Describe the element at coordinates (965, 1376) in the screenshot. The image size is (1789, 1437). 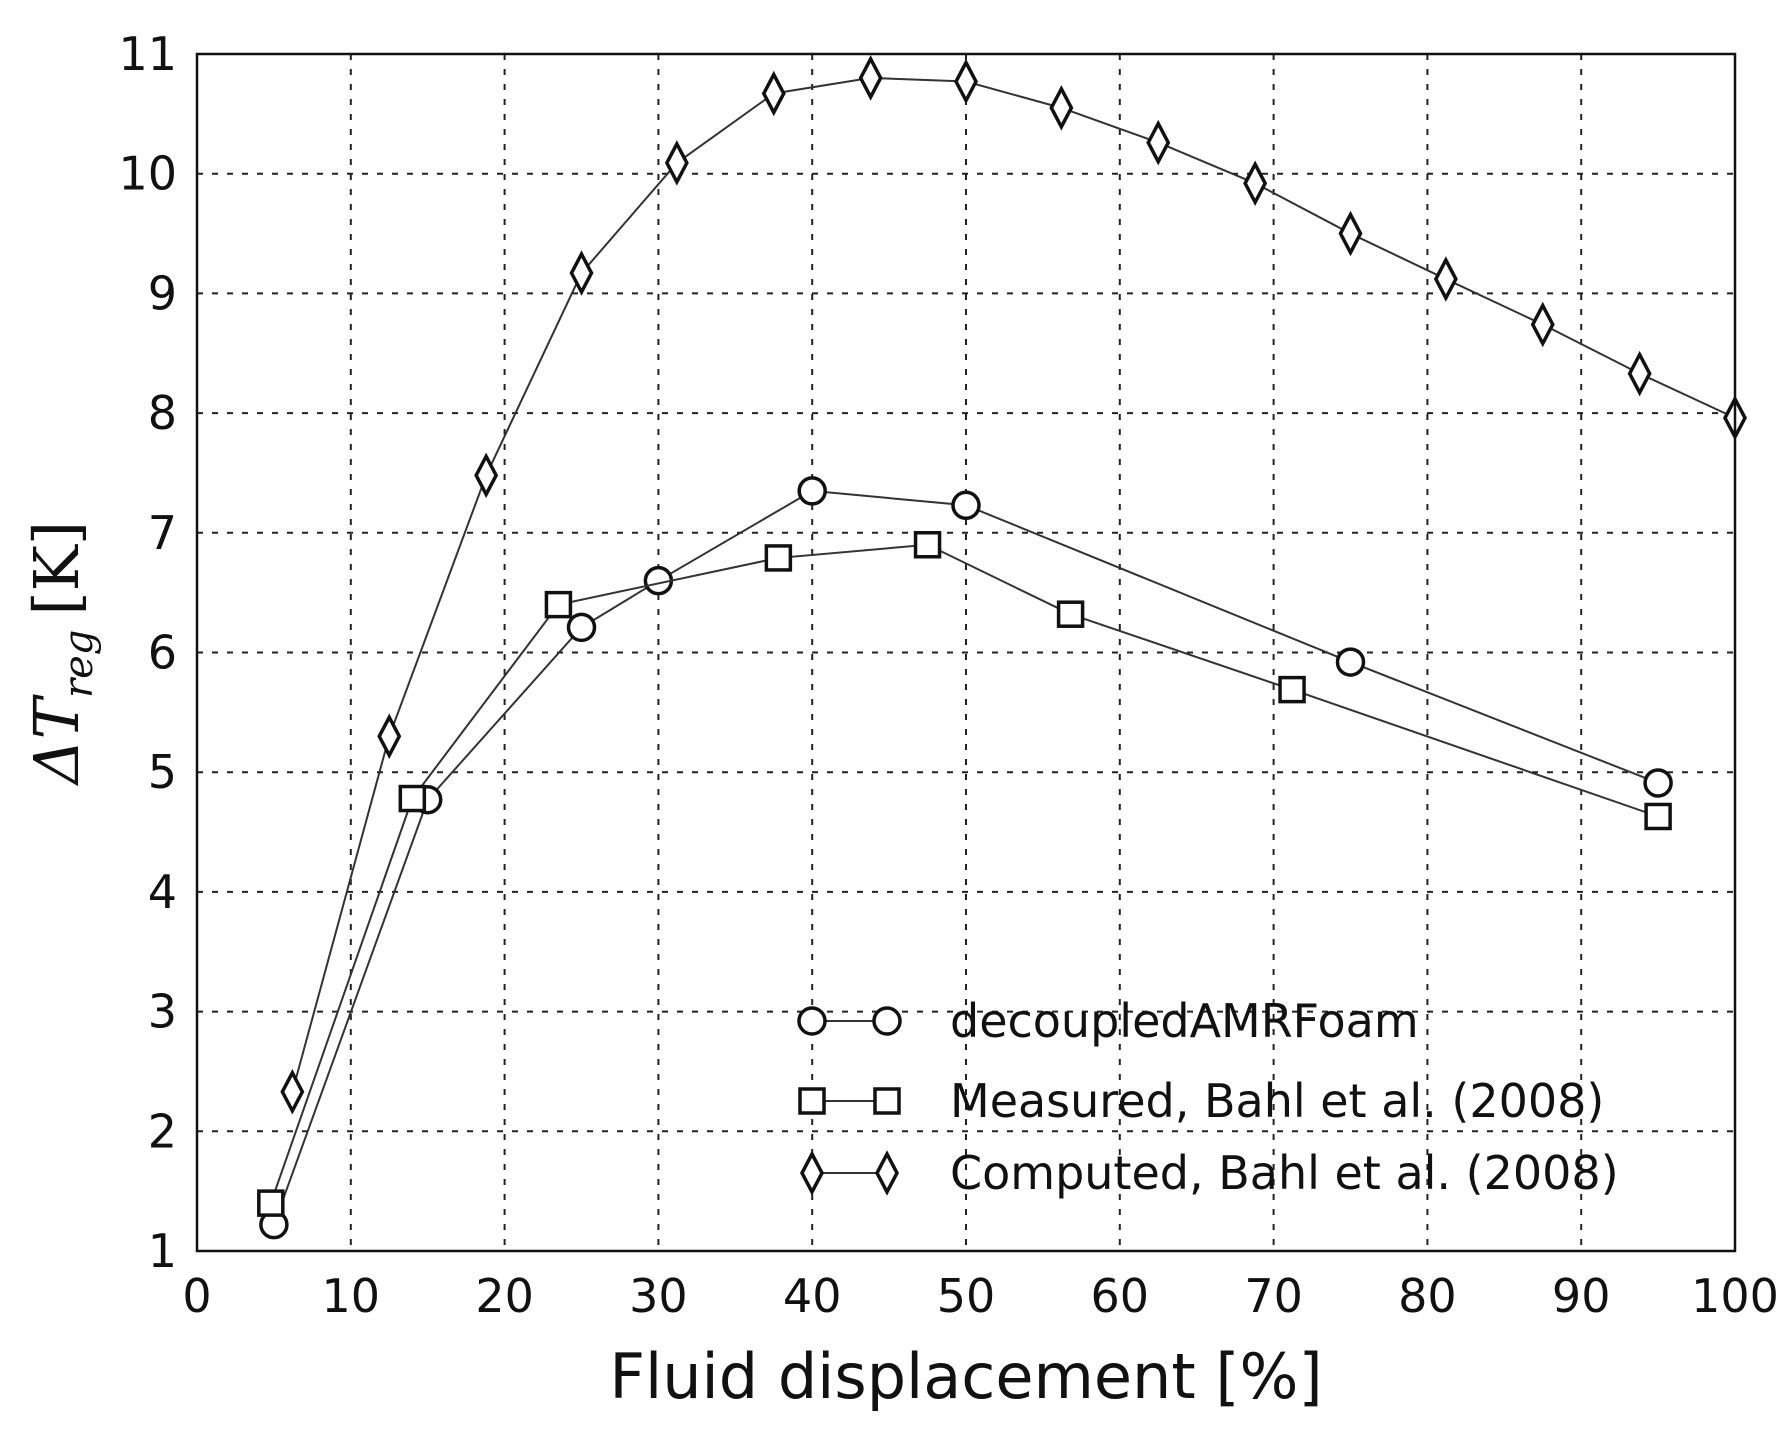
I see `x-axis-title: Fluid displacement [%]` at that location.